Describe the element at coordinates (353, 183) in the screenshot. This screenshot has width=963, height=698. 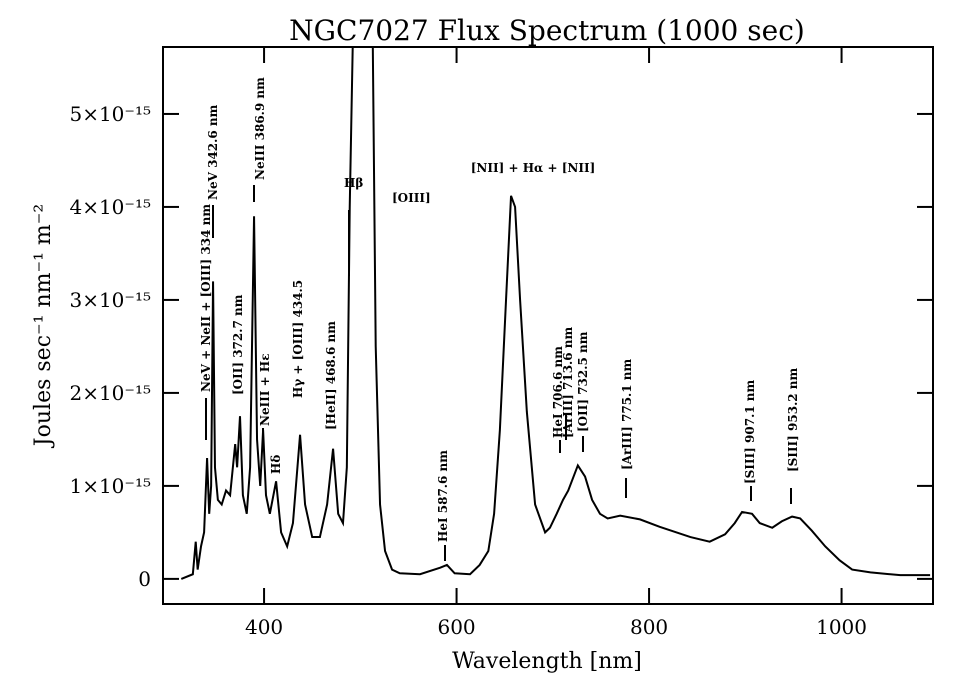
I see `line-annotation: Hβ` at that location.